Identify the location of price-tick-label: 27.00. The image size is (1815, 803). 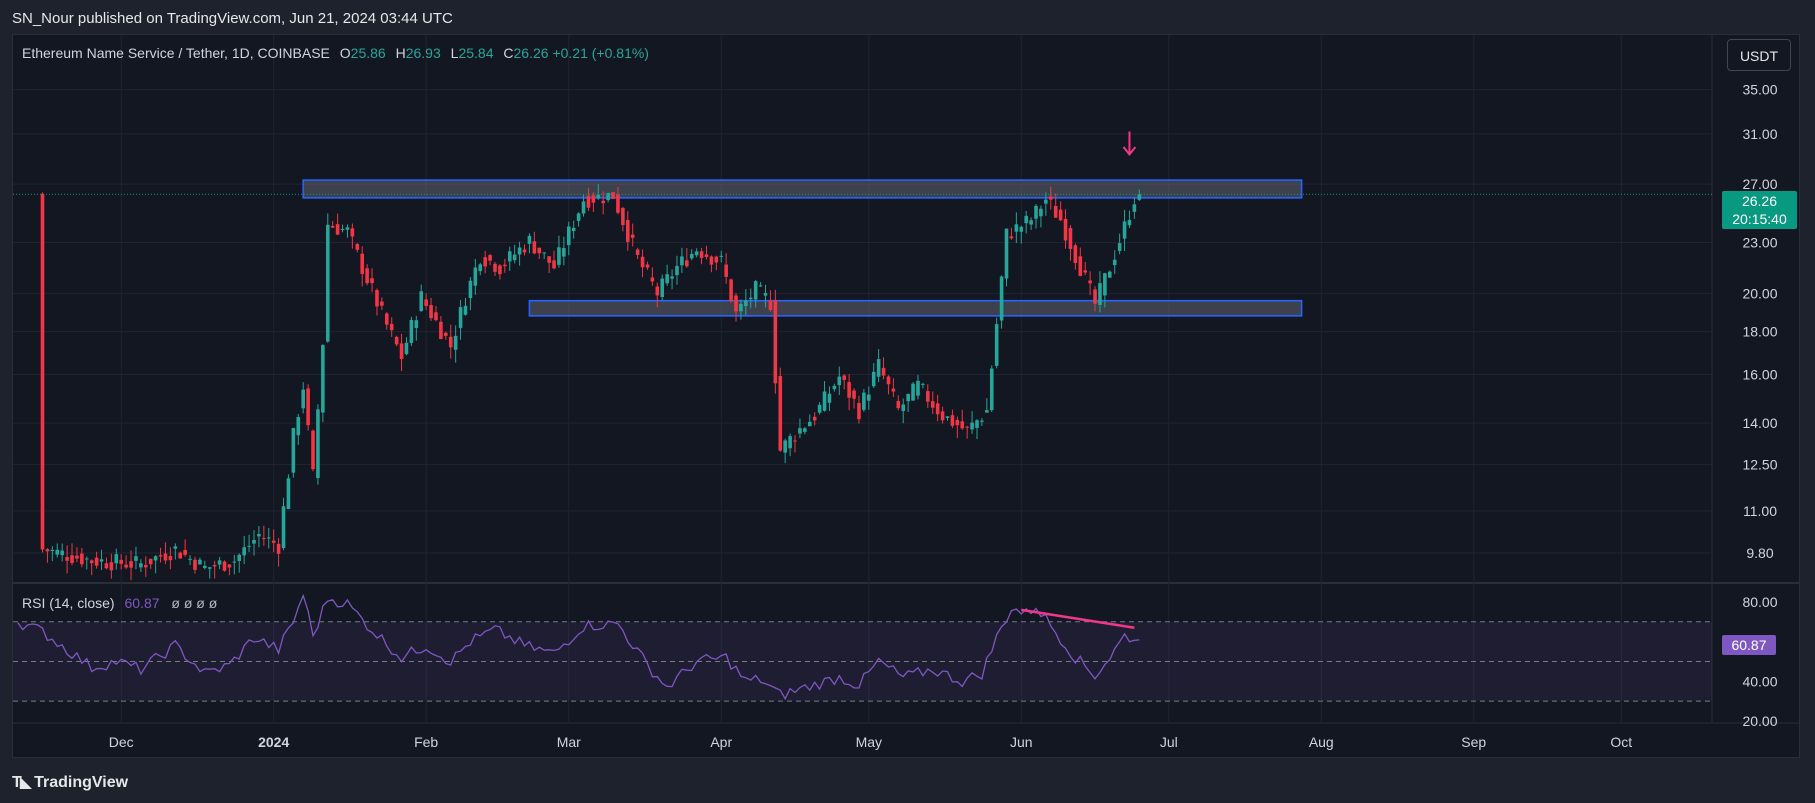
(1759, 184).